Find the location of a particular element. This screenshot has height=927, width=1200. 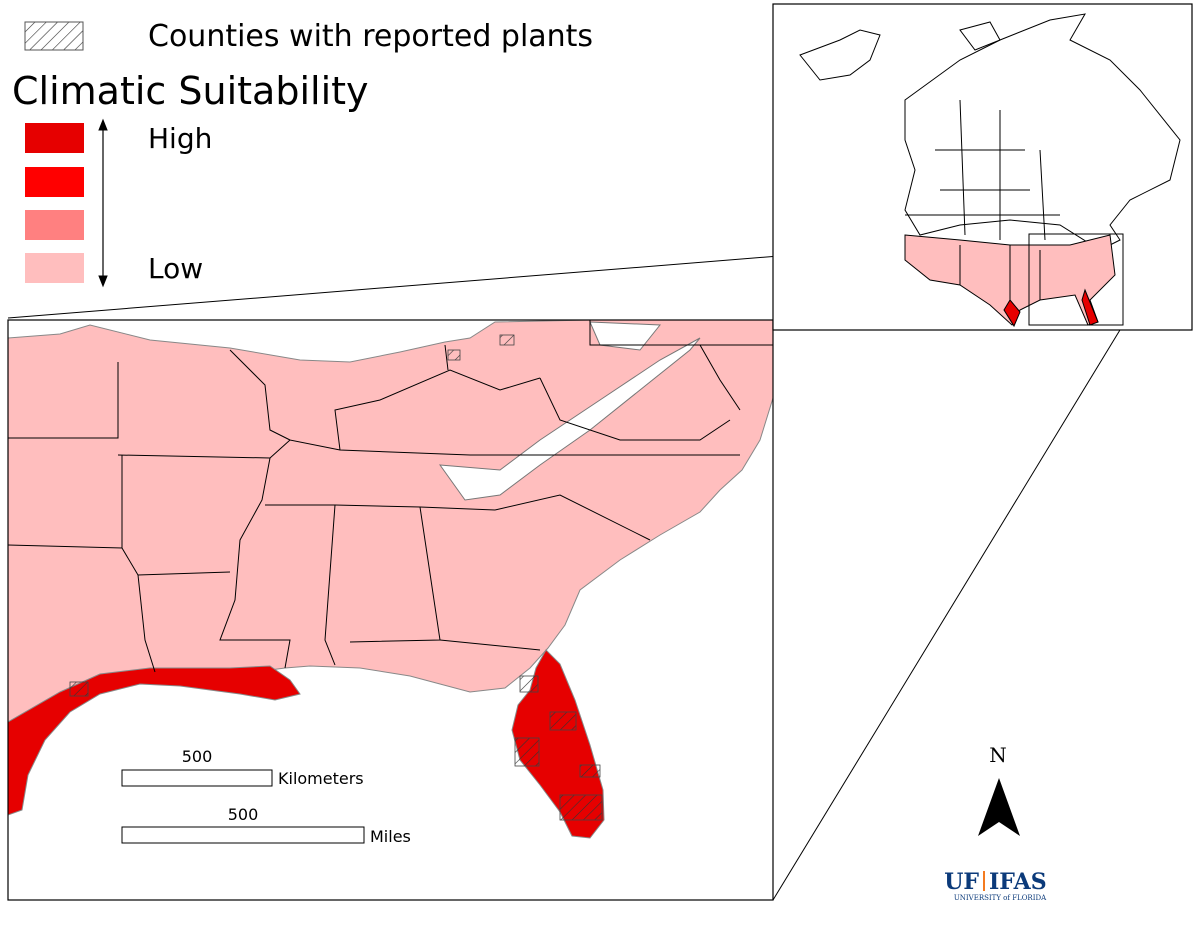

km-unit: Kilometers is located at coordinates (321, 778).